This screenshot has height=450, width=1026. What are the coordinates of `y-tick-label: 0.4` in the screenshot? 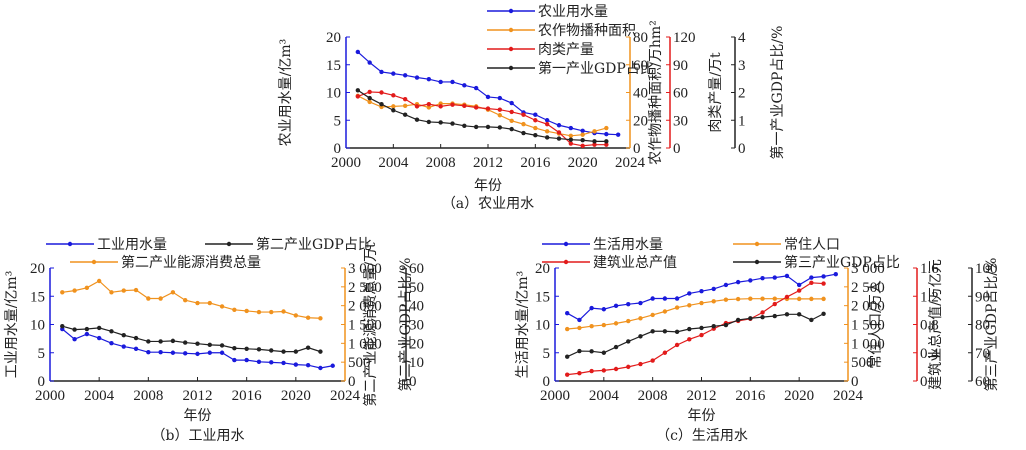 It's located at (929, 354).